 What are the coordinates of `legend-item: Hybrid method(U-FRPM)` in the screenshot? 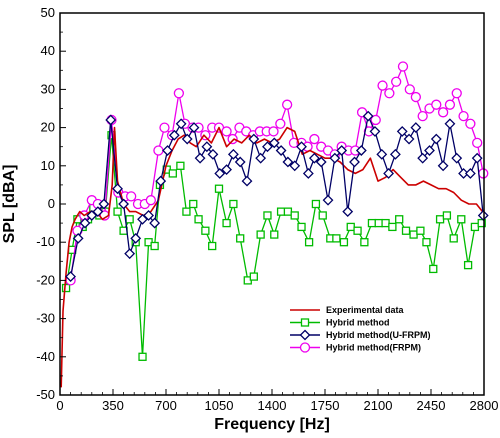 It's located at (360, 335).